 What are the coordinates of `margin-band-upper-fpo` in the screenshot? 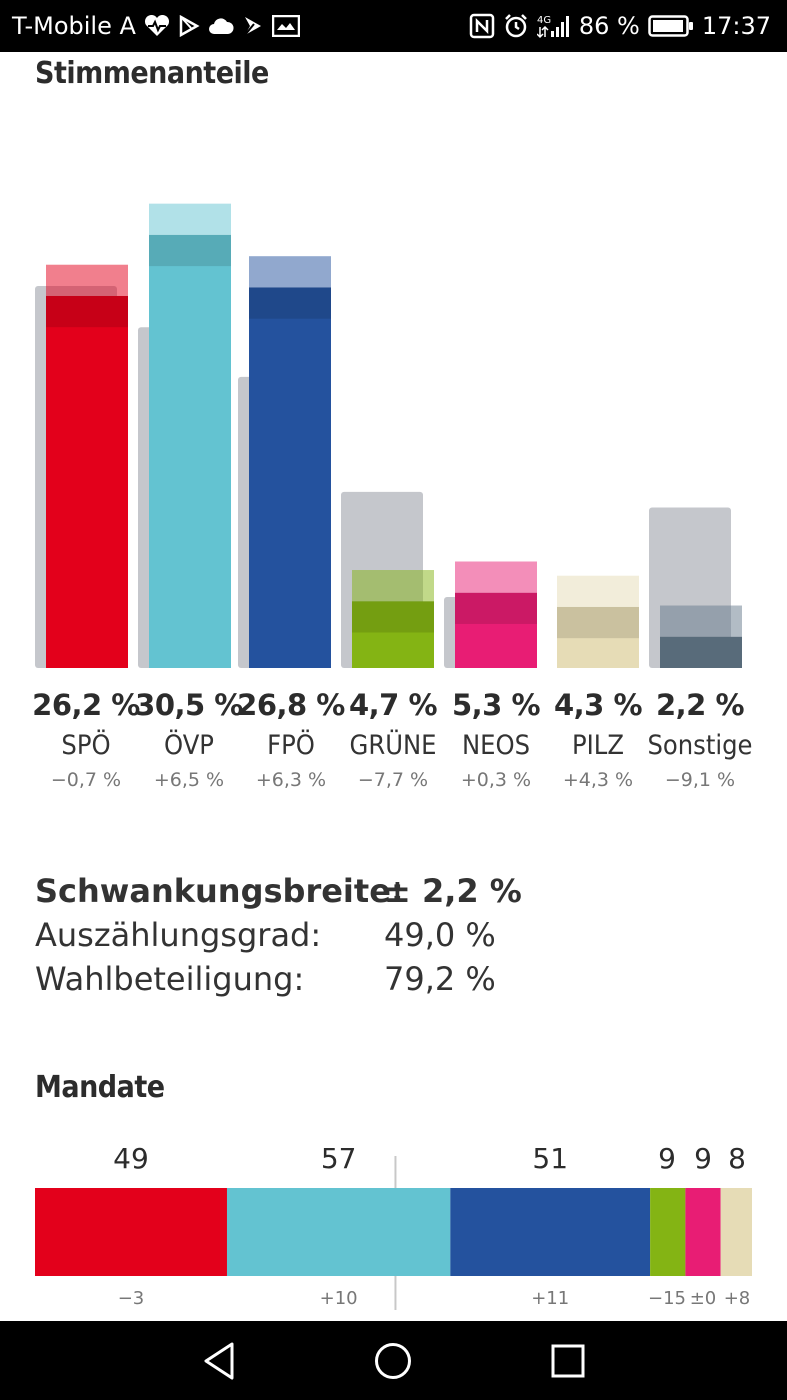 It's located at (290, 272).